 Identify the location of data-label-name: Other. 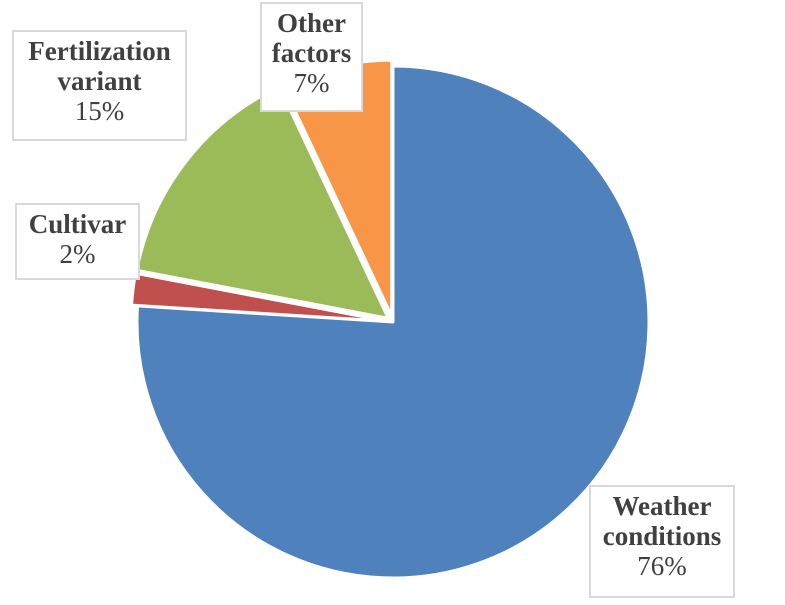
(311, 23).